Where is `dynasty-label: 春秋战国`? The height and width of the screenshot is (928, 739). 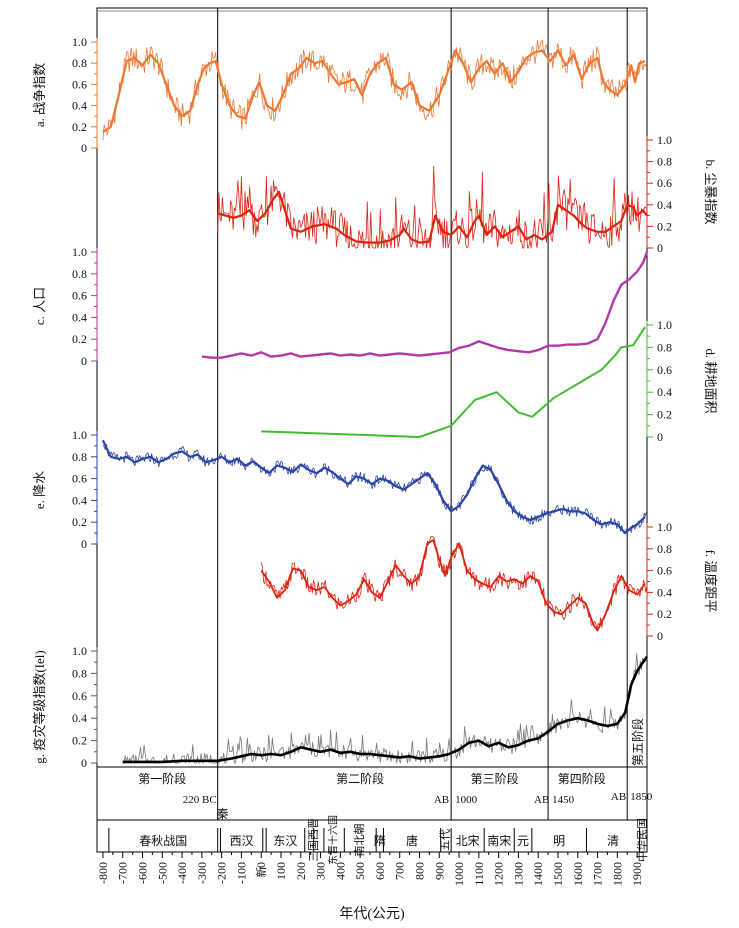 dynasty-label: 春秋战国 is located at coordinates (163, 841).